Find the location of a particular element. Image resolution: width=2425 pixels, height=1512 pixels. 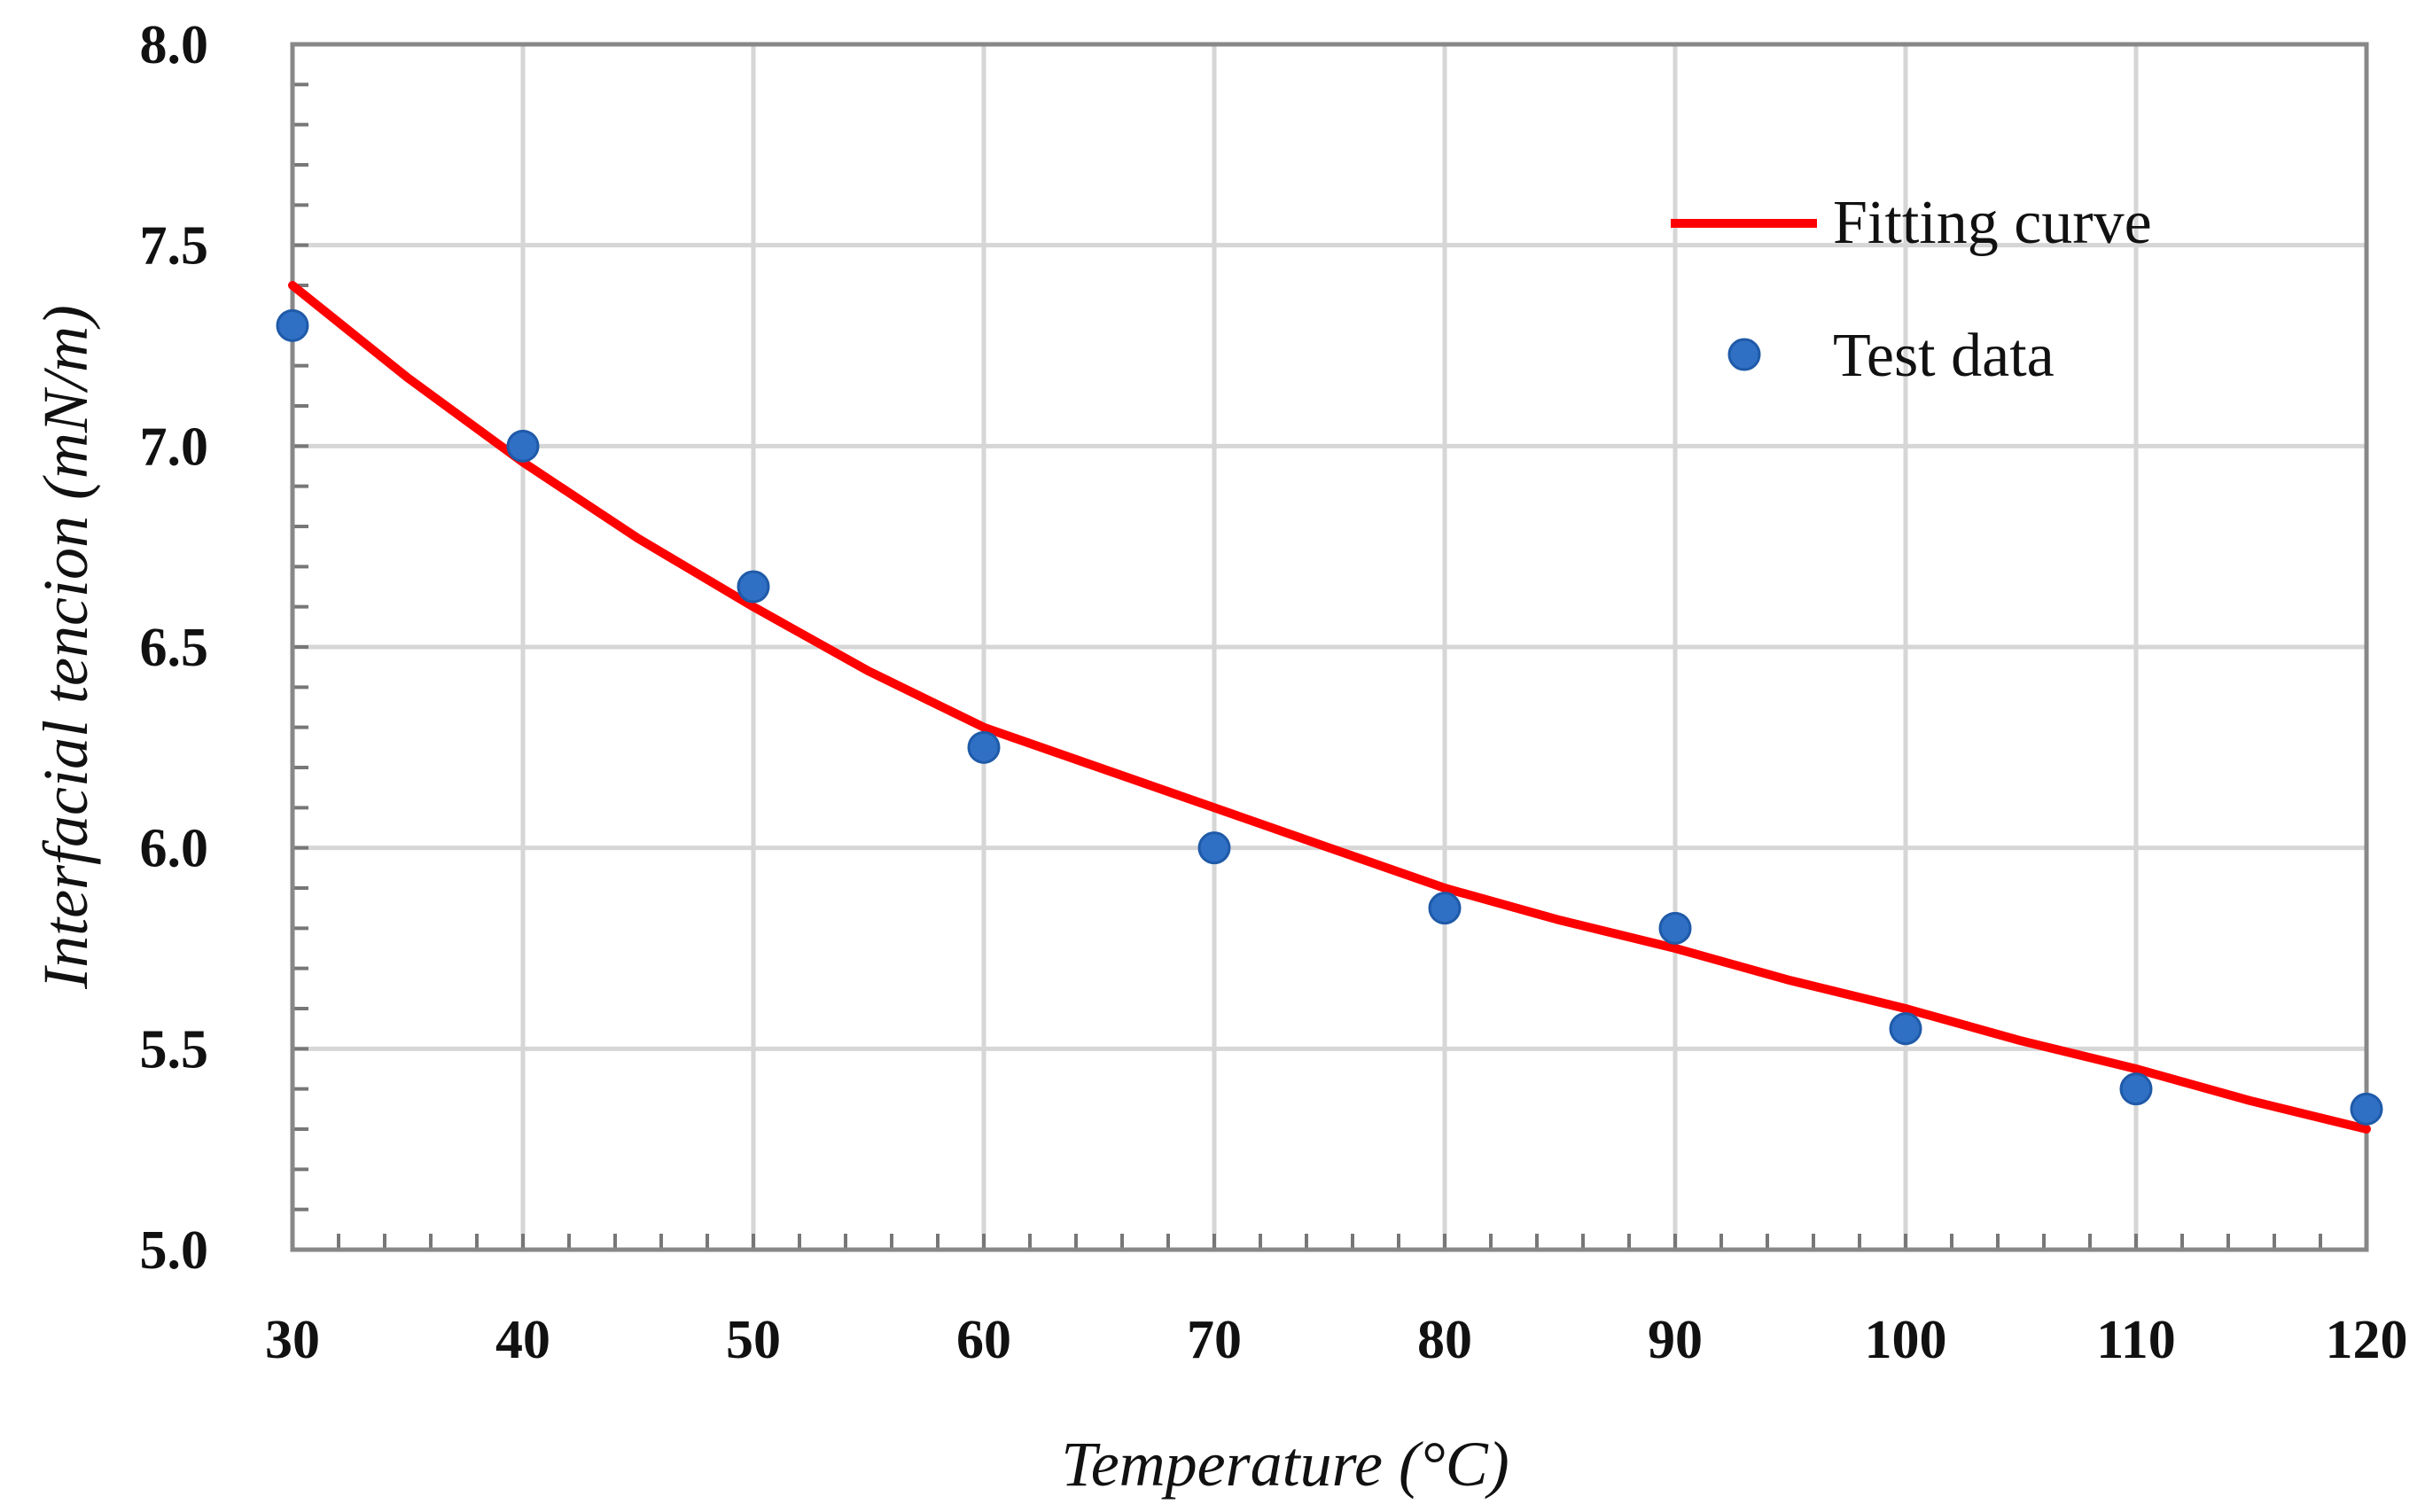

y-tick-label-7: 7.0 is located at coordinates (174, 447).